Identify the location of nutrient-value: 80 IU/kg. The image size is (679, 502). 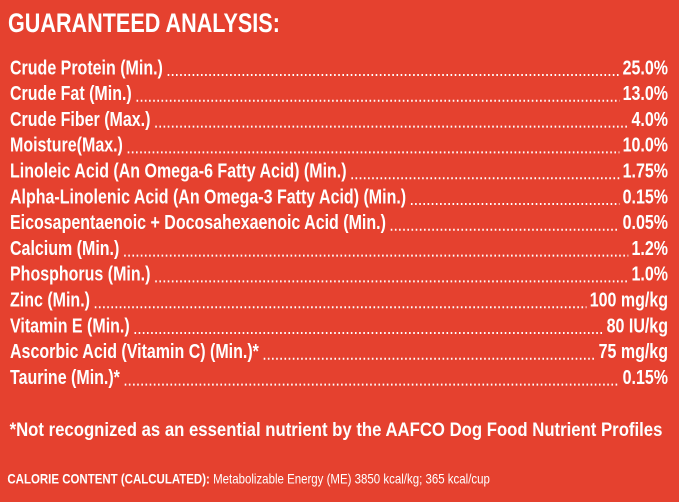
(637, 326).